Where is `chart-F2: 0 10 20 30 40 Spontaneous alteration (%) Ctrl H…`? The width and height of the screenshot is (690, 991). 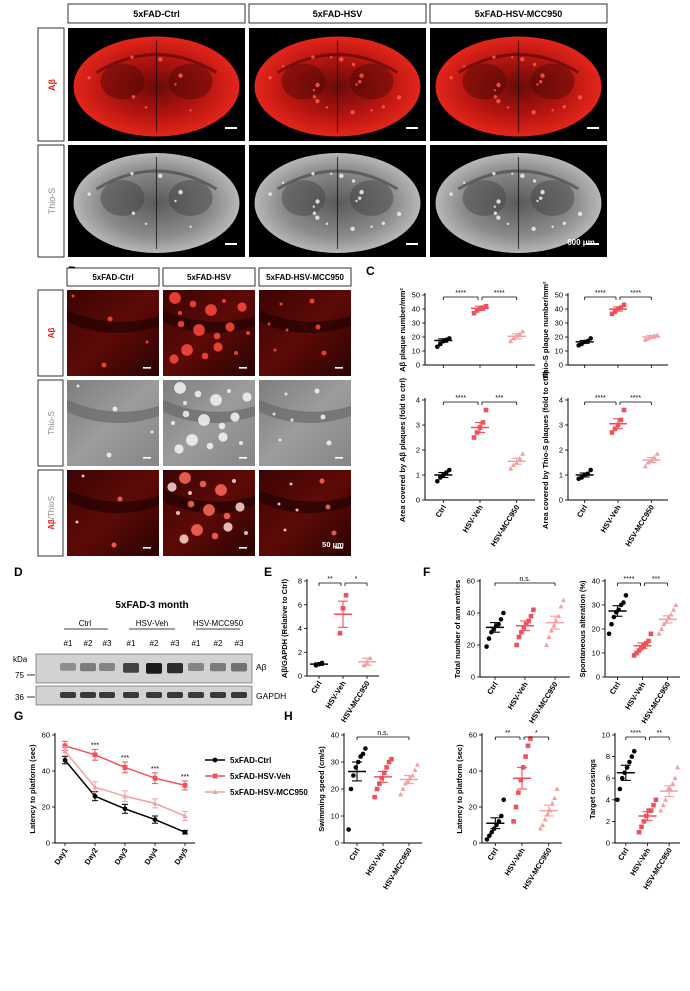
chart-F2: 0 10 20 30 40 Spontaneous alteration (%) Ctrl H… is located at coordinates (629, 650).